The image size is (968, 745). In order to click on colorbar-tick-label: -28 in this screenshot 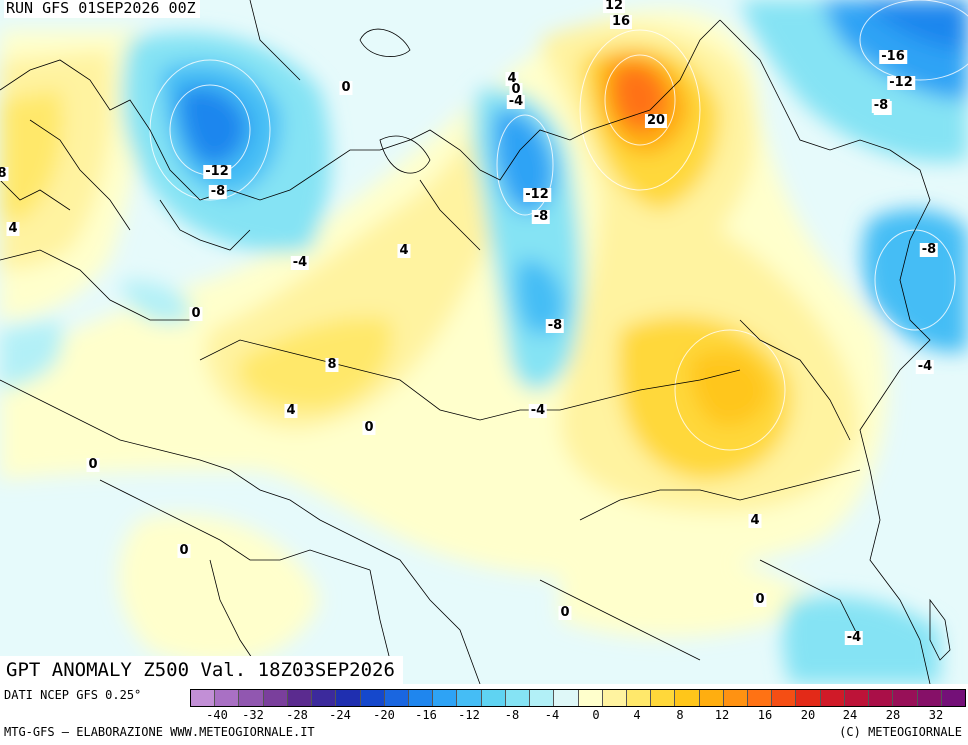, I will do `click(297, 715)`.